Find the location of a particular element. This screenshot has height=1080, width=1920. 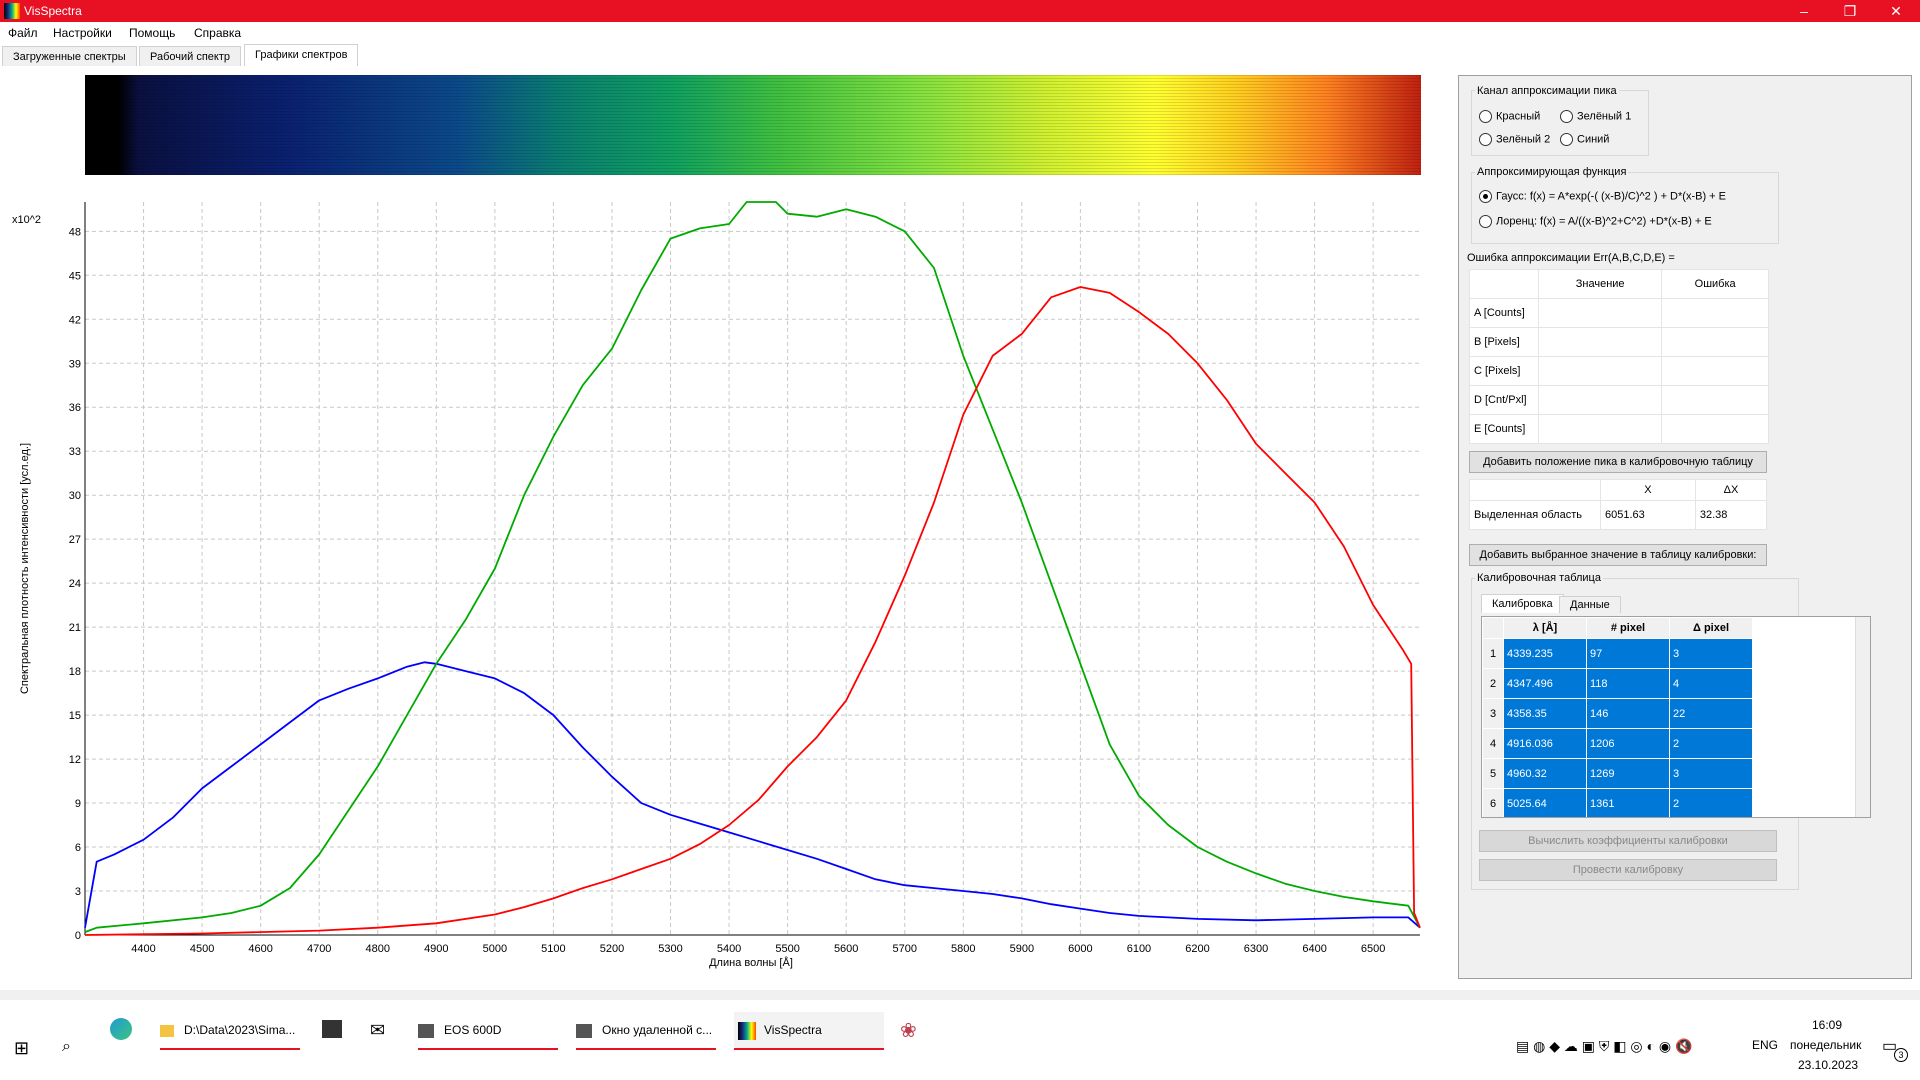

clock-time: 16:09 is located at coordinates (1827, 1025).